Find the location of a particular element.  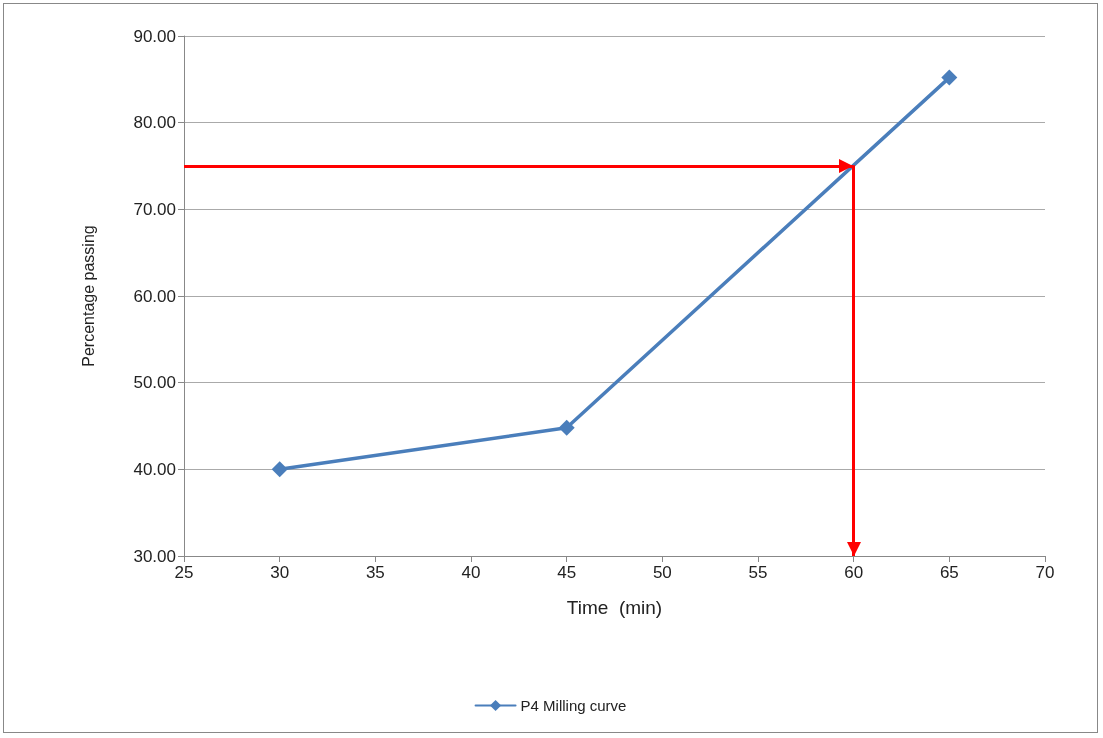

x-tick-label: 60 is located at coordinates (854, 572).